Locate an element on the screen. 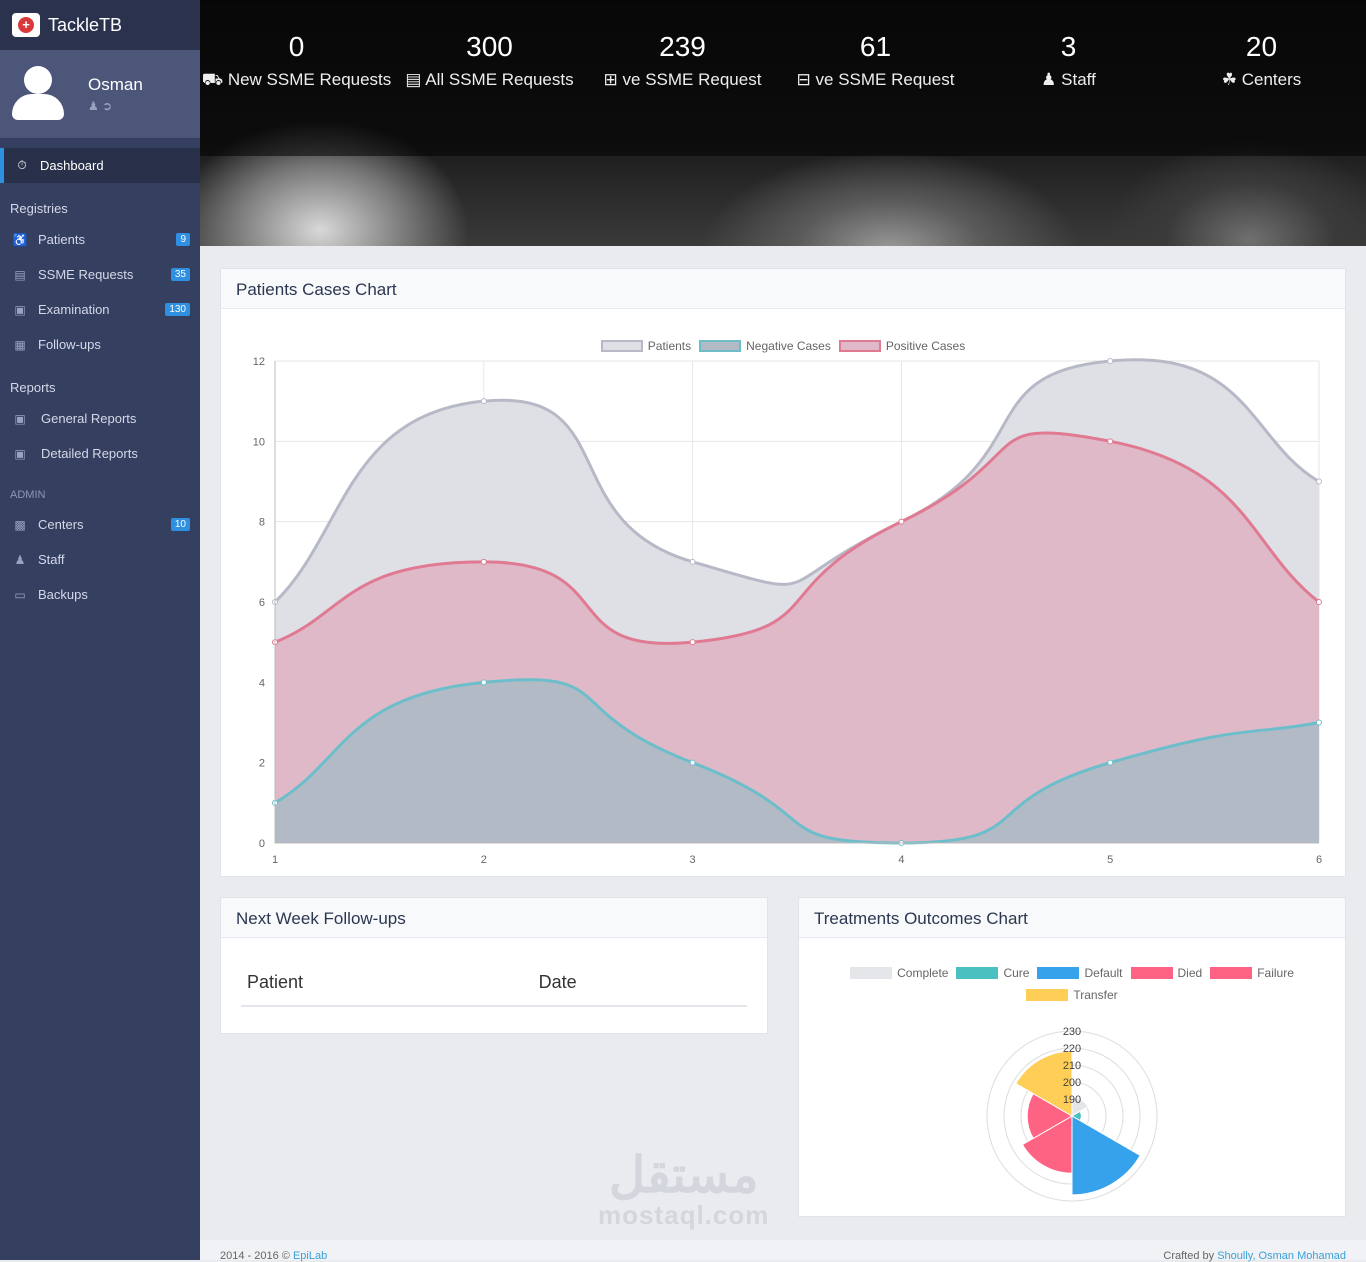  examination-badge: 130 is located at coordinates (177, 309).